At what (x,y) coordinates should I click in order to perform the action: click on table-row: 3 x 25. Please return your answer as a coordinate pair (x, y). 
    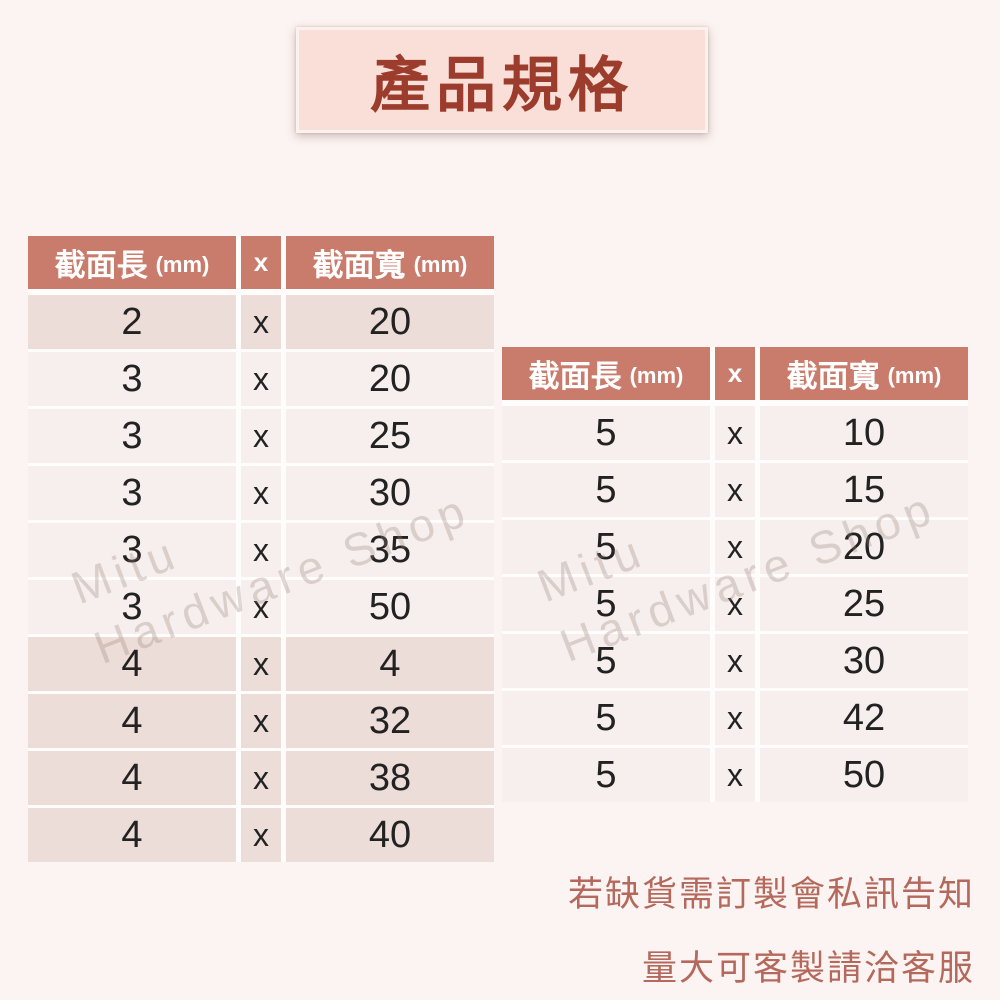
    Looking at the image, I should click on (261, 436).